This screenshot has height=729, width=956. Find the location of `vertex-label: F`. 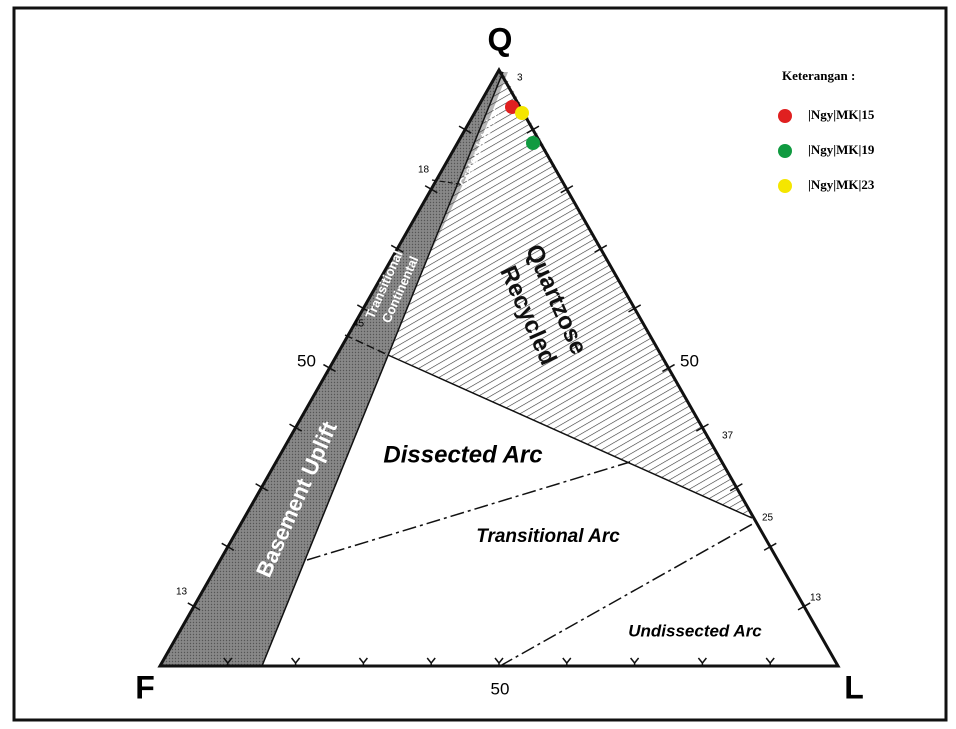

vertex-label: F is located at coordinates (145, 687).